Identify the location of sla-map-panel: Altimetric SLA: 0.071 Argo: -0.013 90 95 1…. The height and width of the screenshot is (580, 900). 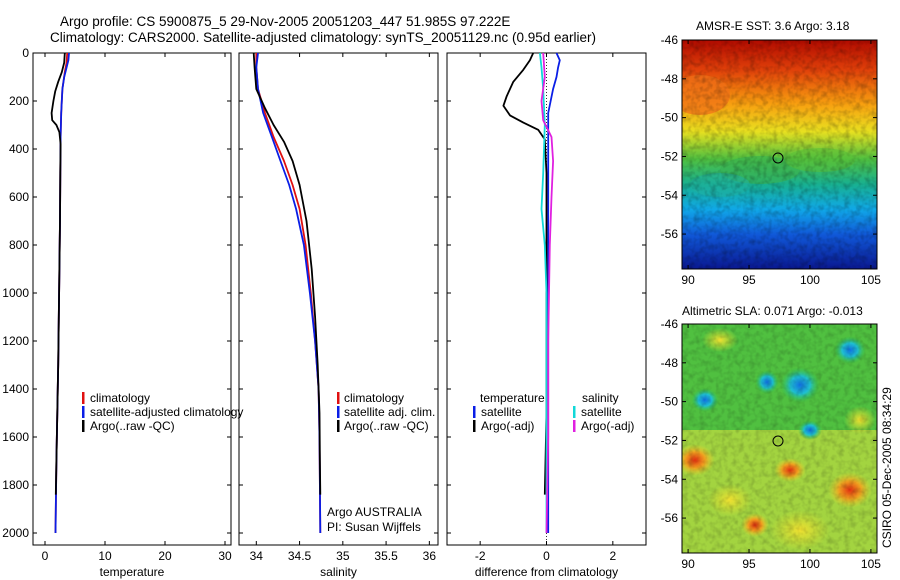
(771, 437).